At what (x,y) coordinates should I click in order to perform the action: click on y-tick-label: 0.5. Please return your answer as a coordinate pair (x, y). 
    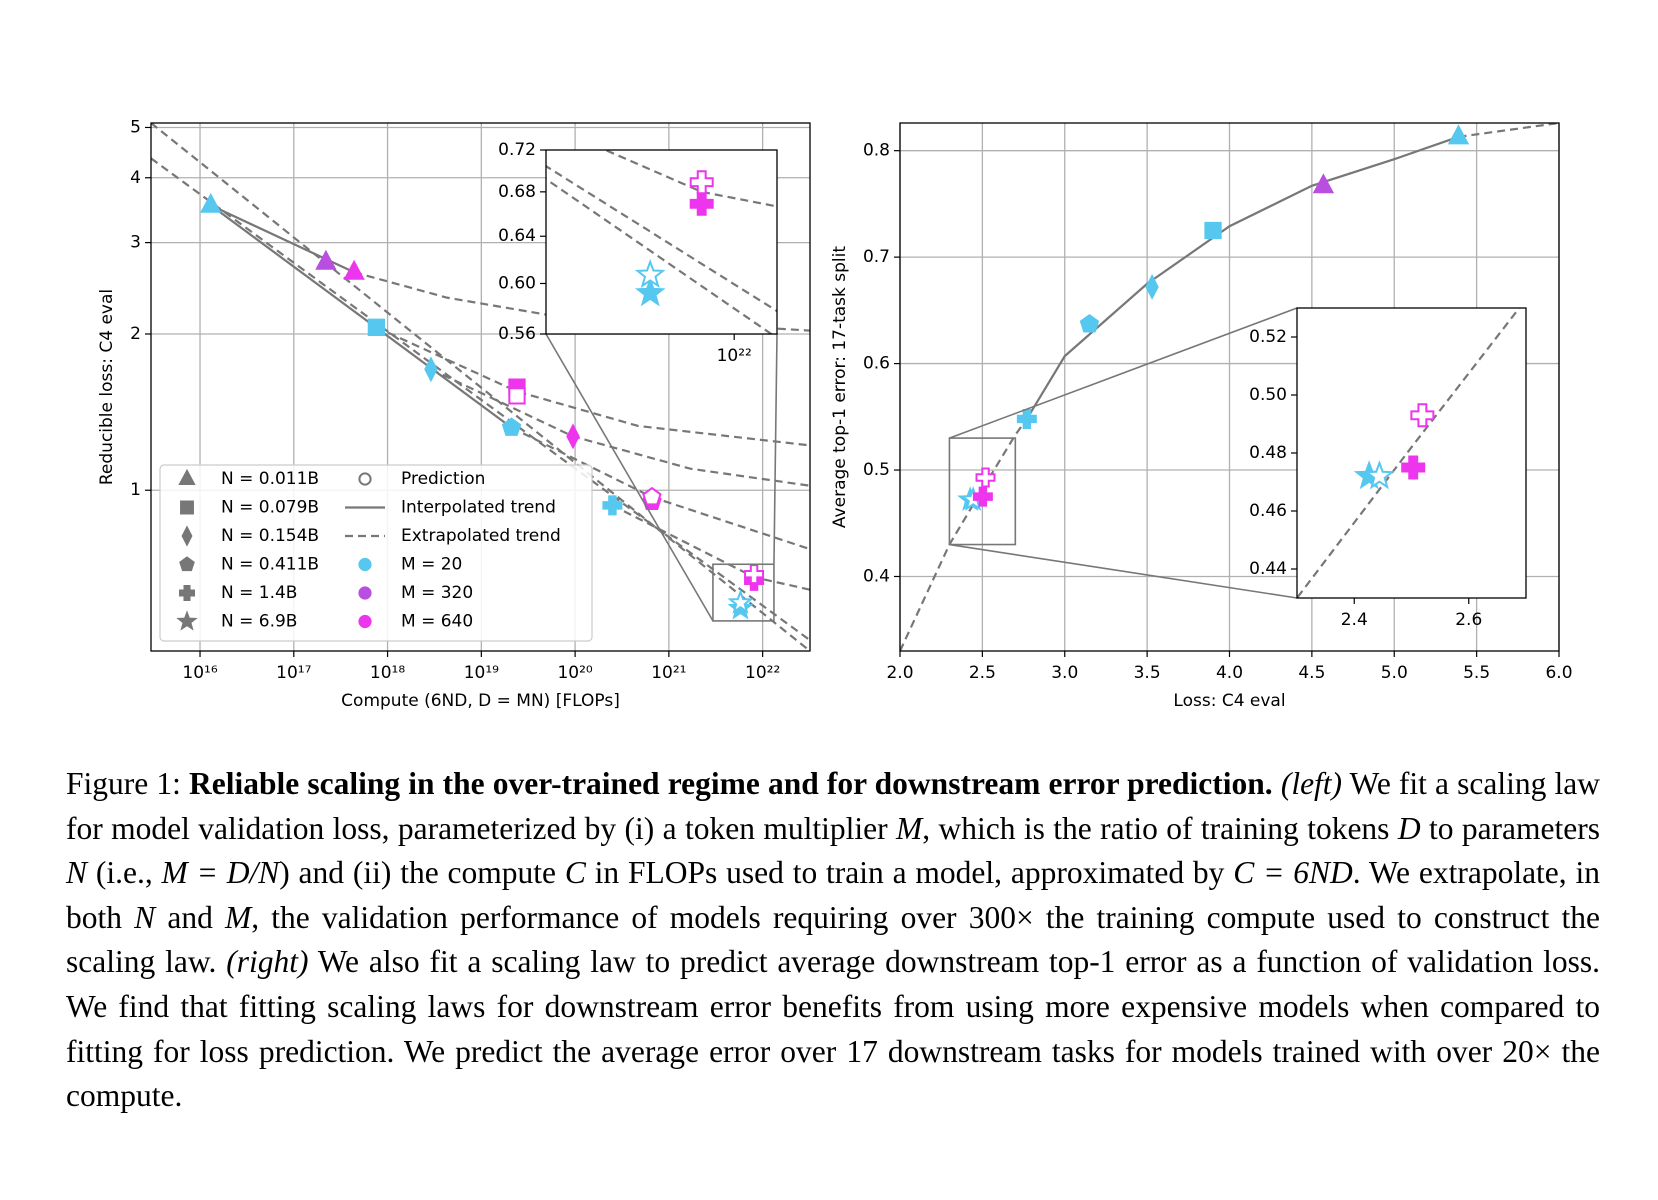
    Looking at the image, I should click on (876, 470).